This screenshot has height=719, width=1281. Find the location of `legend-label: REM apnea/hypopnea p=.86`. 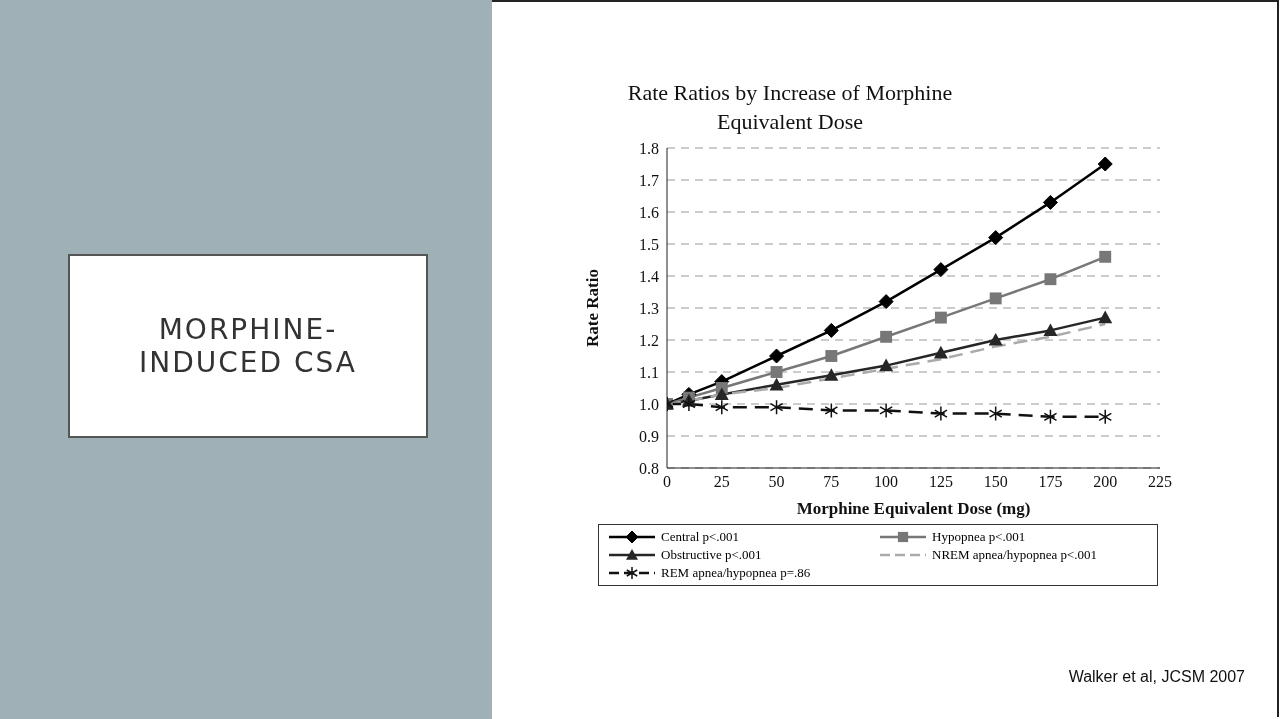

legend-label: REM apnea/hypopnea p=.86 is located at coordinates (736, 573).